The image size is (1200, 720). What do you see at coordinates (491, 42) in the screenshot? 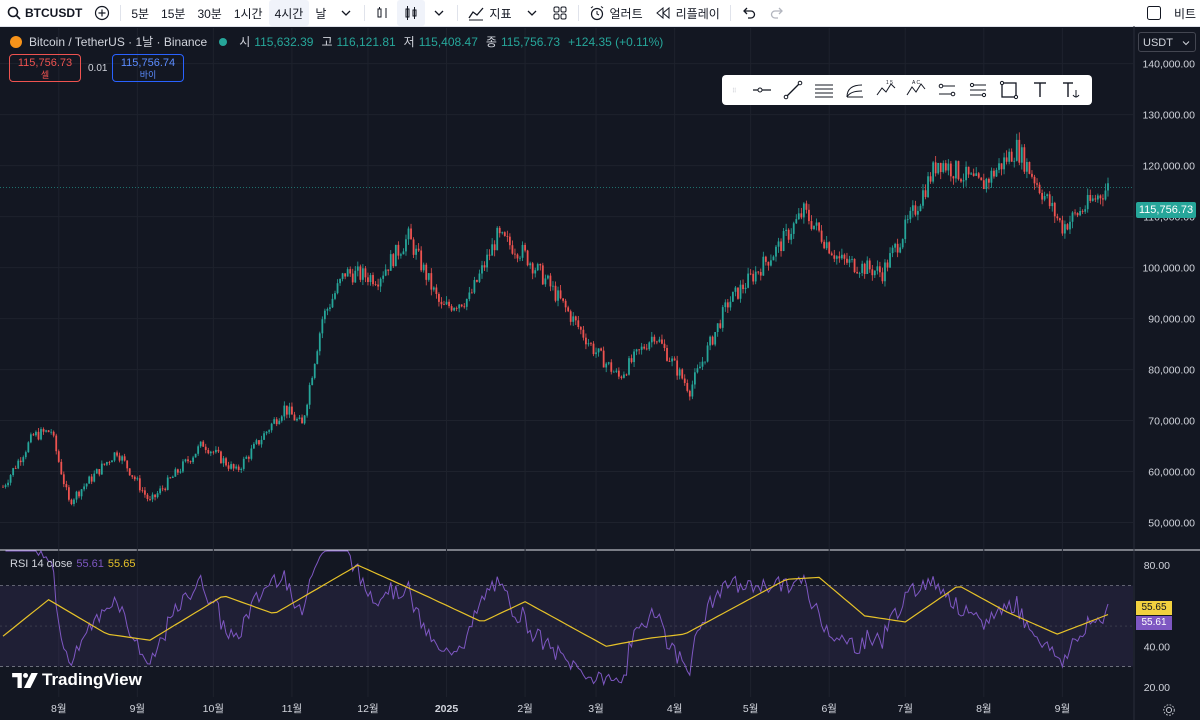
I see `close-label: 종` at bounding box center [491, 42].